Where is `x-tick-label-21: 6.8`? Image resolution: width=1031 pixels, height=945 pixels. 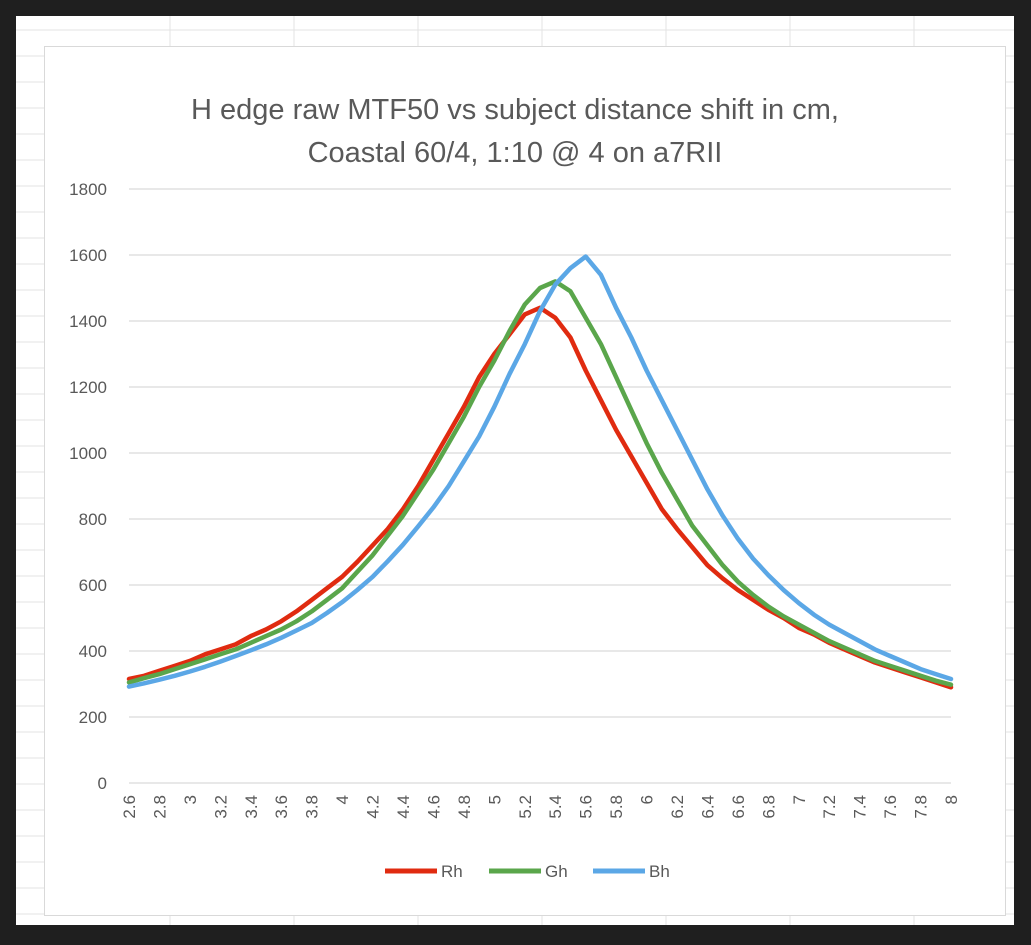 x-tick-label-21: 6.8 is located at coordinates (768, 807).